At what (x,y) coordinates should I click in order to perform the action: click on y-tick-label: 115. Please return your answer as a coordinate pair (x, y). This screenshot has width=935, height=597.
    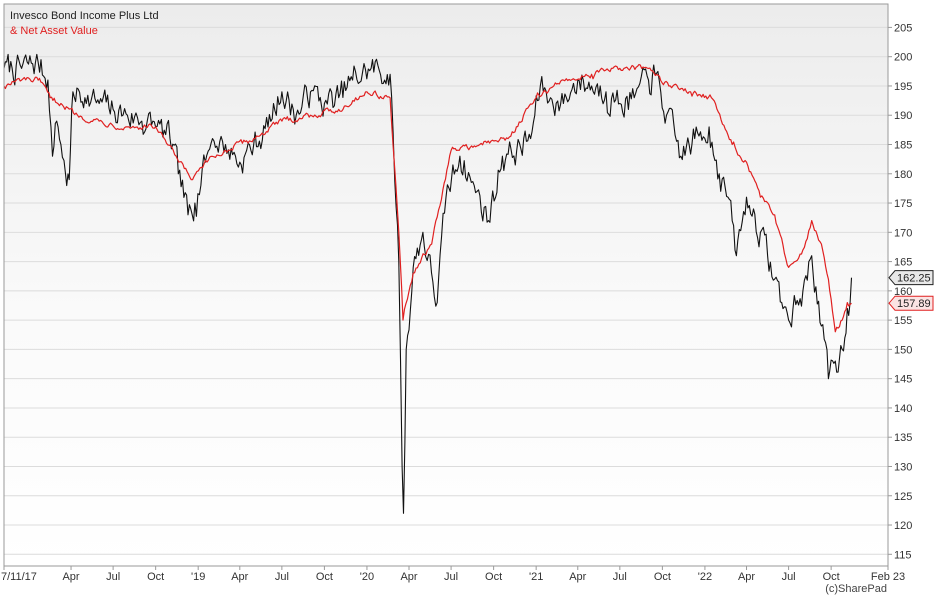
    Looking at the image, I should click on (903, 555).